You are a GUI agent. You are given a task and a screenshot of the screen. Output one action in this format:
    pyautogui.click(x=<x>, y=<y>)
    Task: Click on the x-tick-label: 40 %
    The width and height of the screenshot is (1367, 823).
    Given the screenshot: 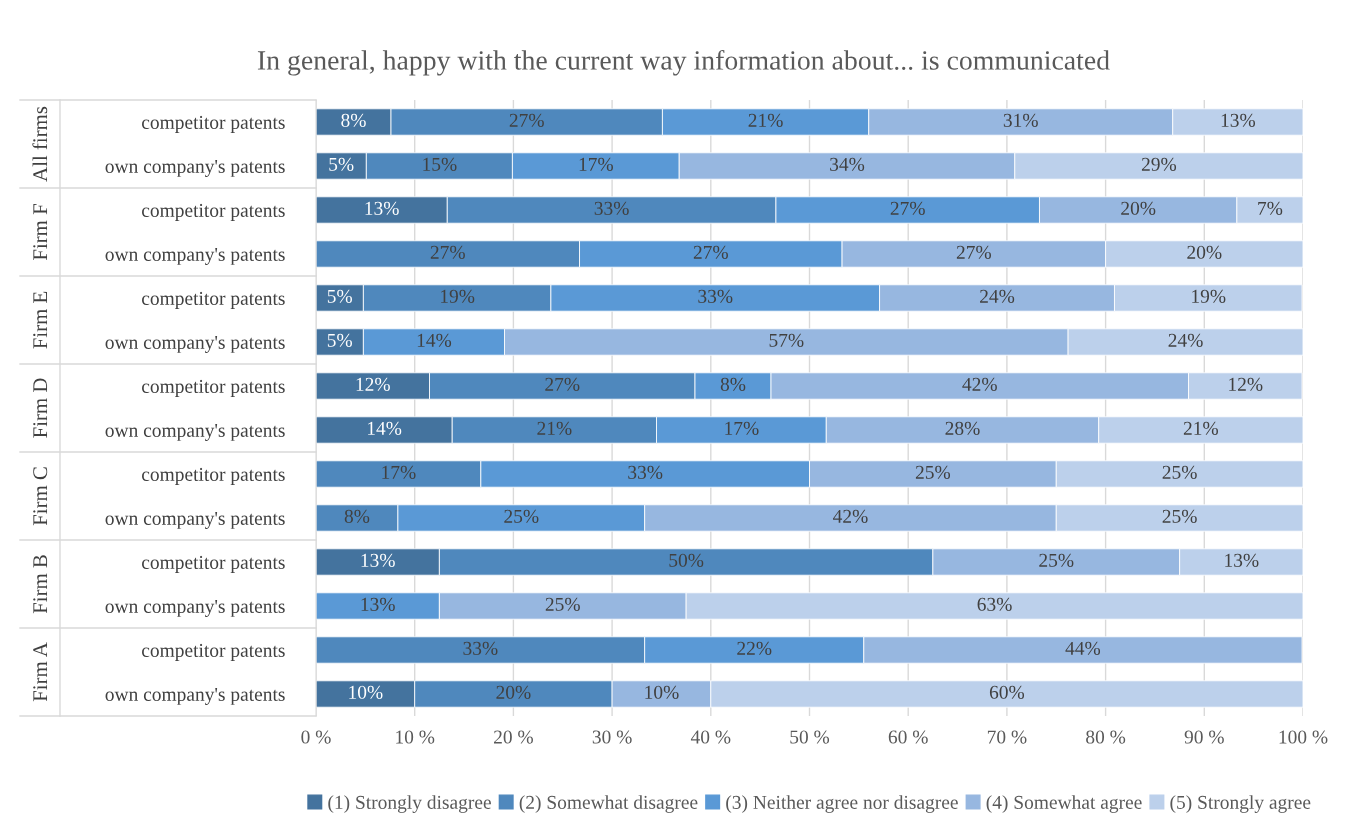 What is the action you would take?
    pyautogui.click(x=710, y=737)
    